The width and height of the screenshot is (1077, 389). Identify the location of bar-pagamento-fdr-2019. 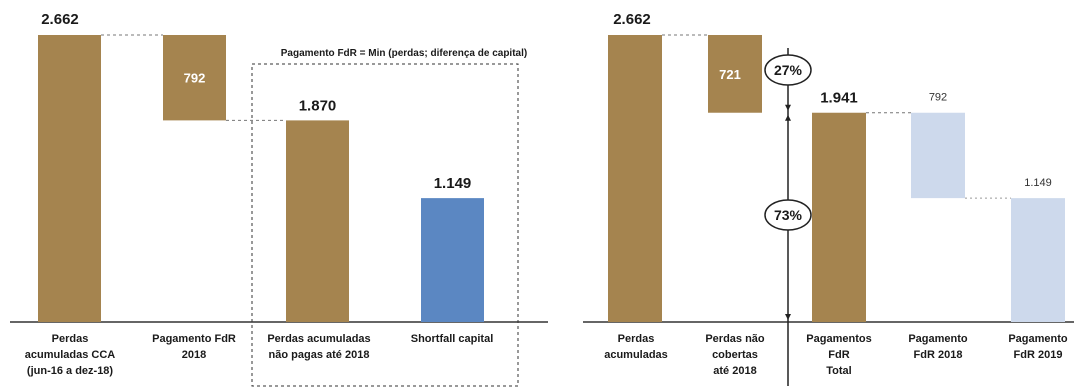
(1038, 260).